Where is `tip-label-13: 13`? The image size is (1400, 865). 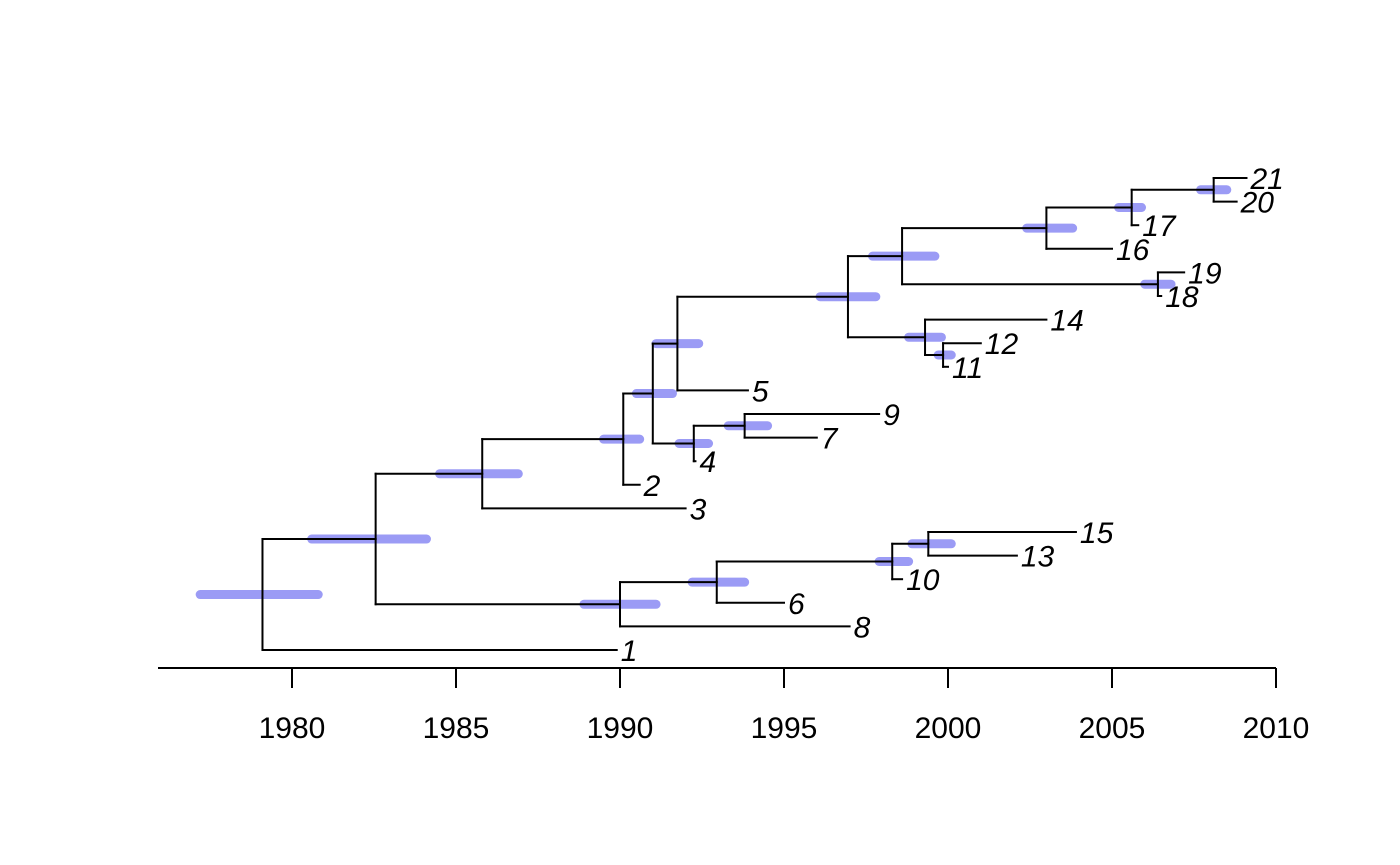 tip-label-13: 13 is located at coordinates (1038, 557).